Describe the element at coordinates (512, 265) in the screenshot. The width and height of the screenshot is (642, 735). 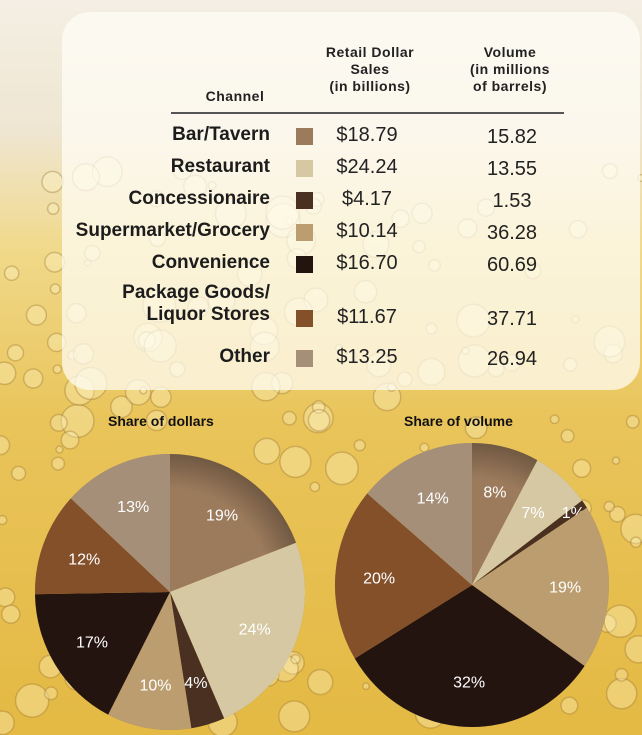
I see `volume-value: 60.69` at that location.